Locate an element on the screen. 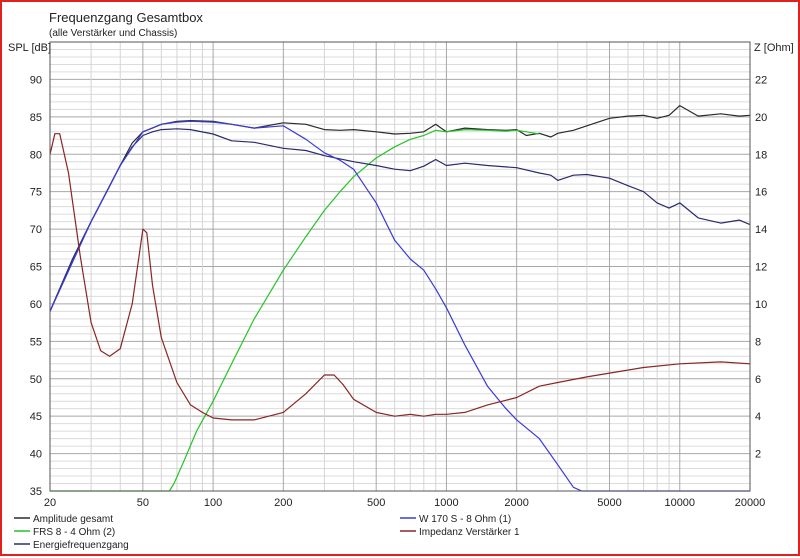  y2-tick-labels: 2 4 6 8 10 12 14 16 18 20 22 is located at coordinates (761, 267).